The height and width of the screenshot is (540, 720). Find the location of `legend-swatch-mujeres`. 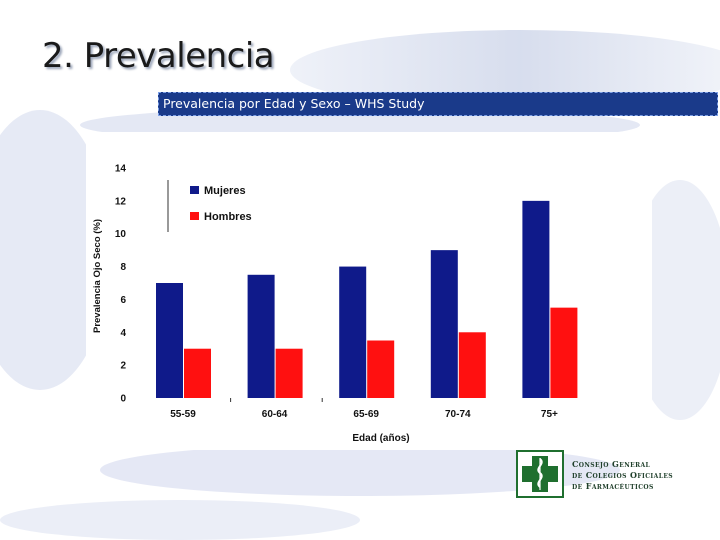

legend-swatch-mujeres is located at coordinates (194, 190).